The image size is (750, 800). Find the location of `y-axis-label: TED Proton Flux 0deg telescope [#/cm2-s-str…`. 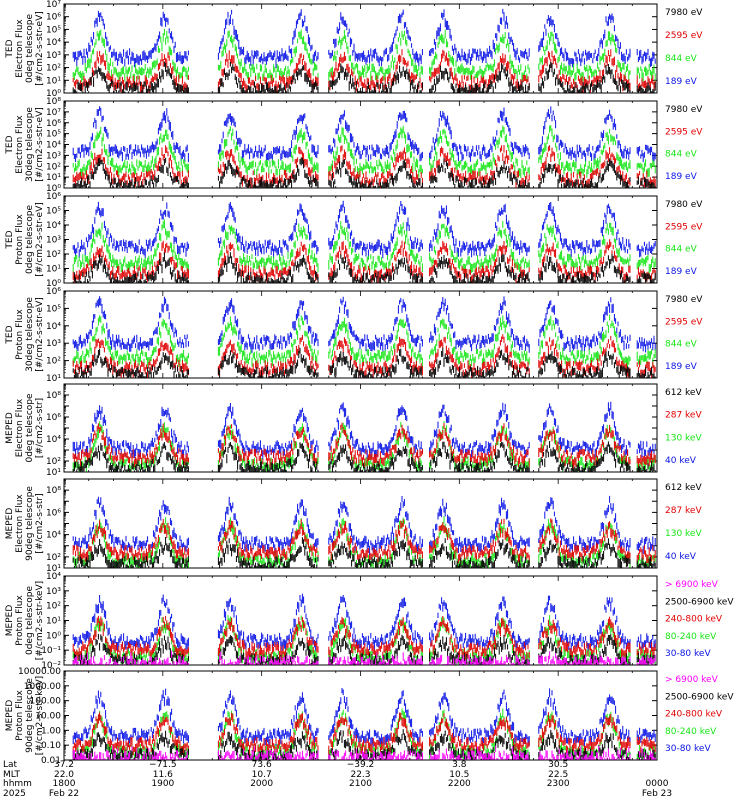

y-axis-label: TED Proton Flux 0deg telescope [#/cm2-s-str… is located at coordinates (25, 239).